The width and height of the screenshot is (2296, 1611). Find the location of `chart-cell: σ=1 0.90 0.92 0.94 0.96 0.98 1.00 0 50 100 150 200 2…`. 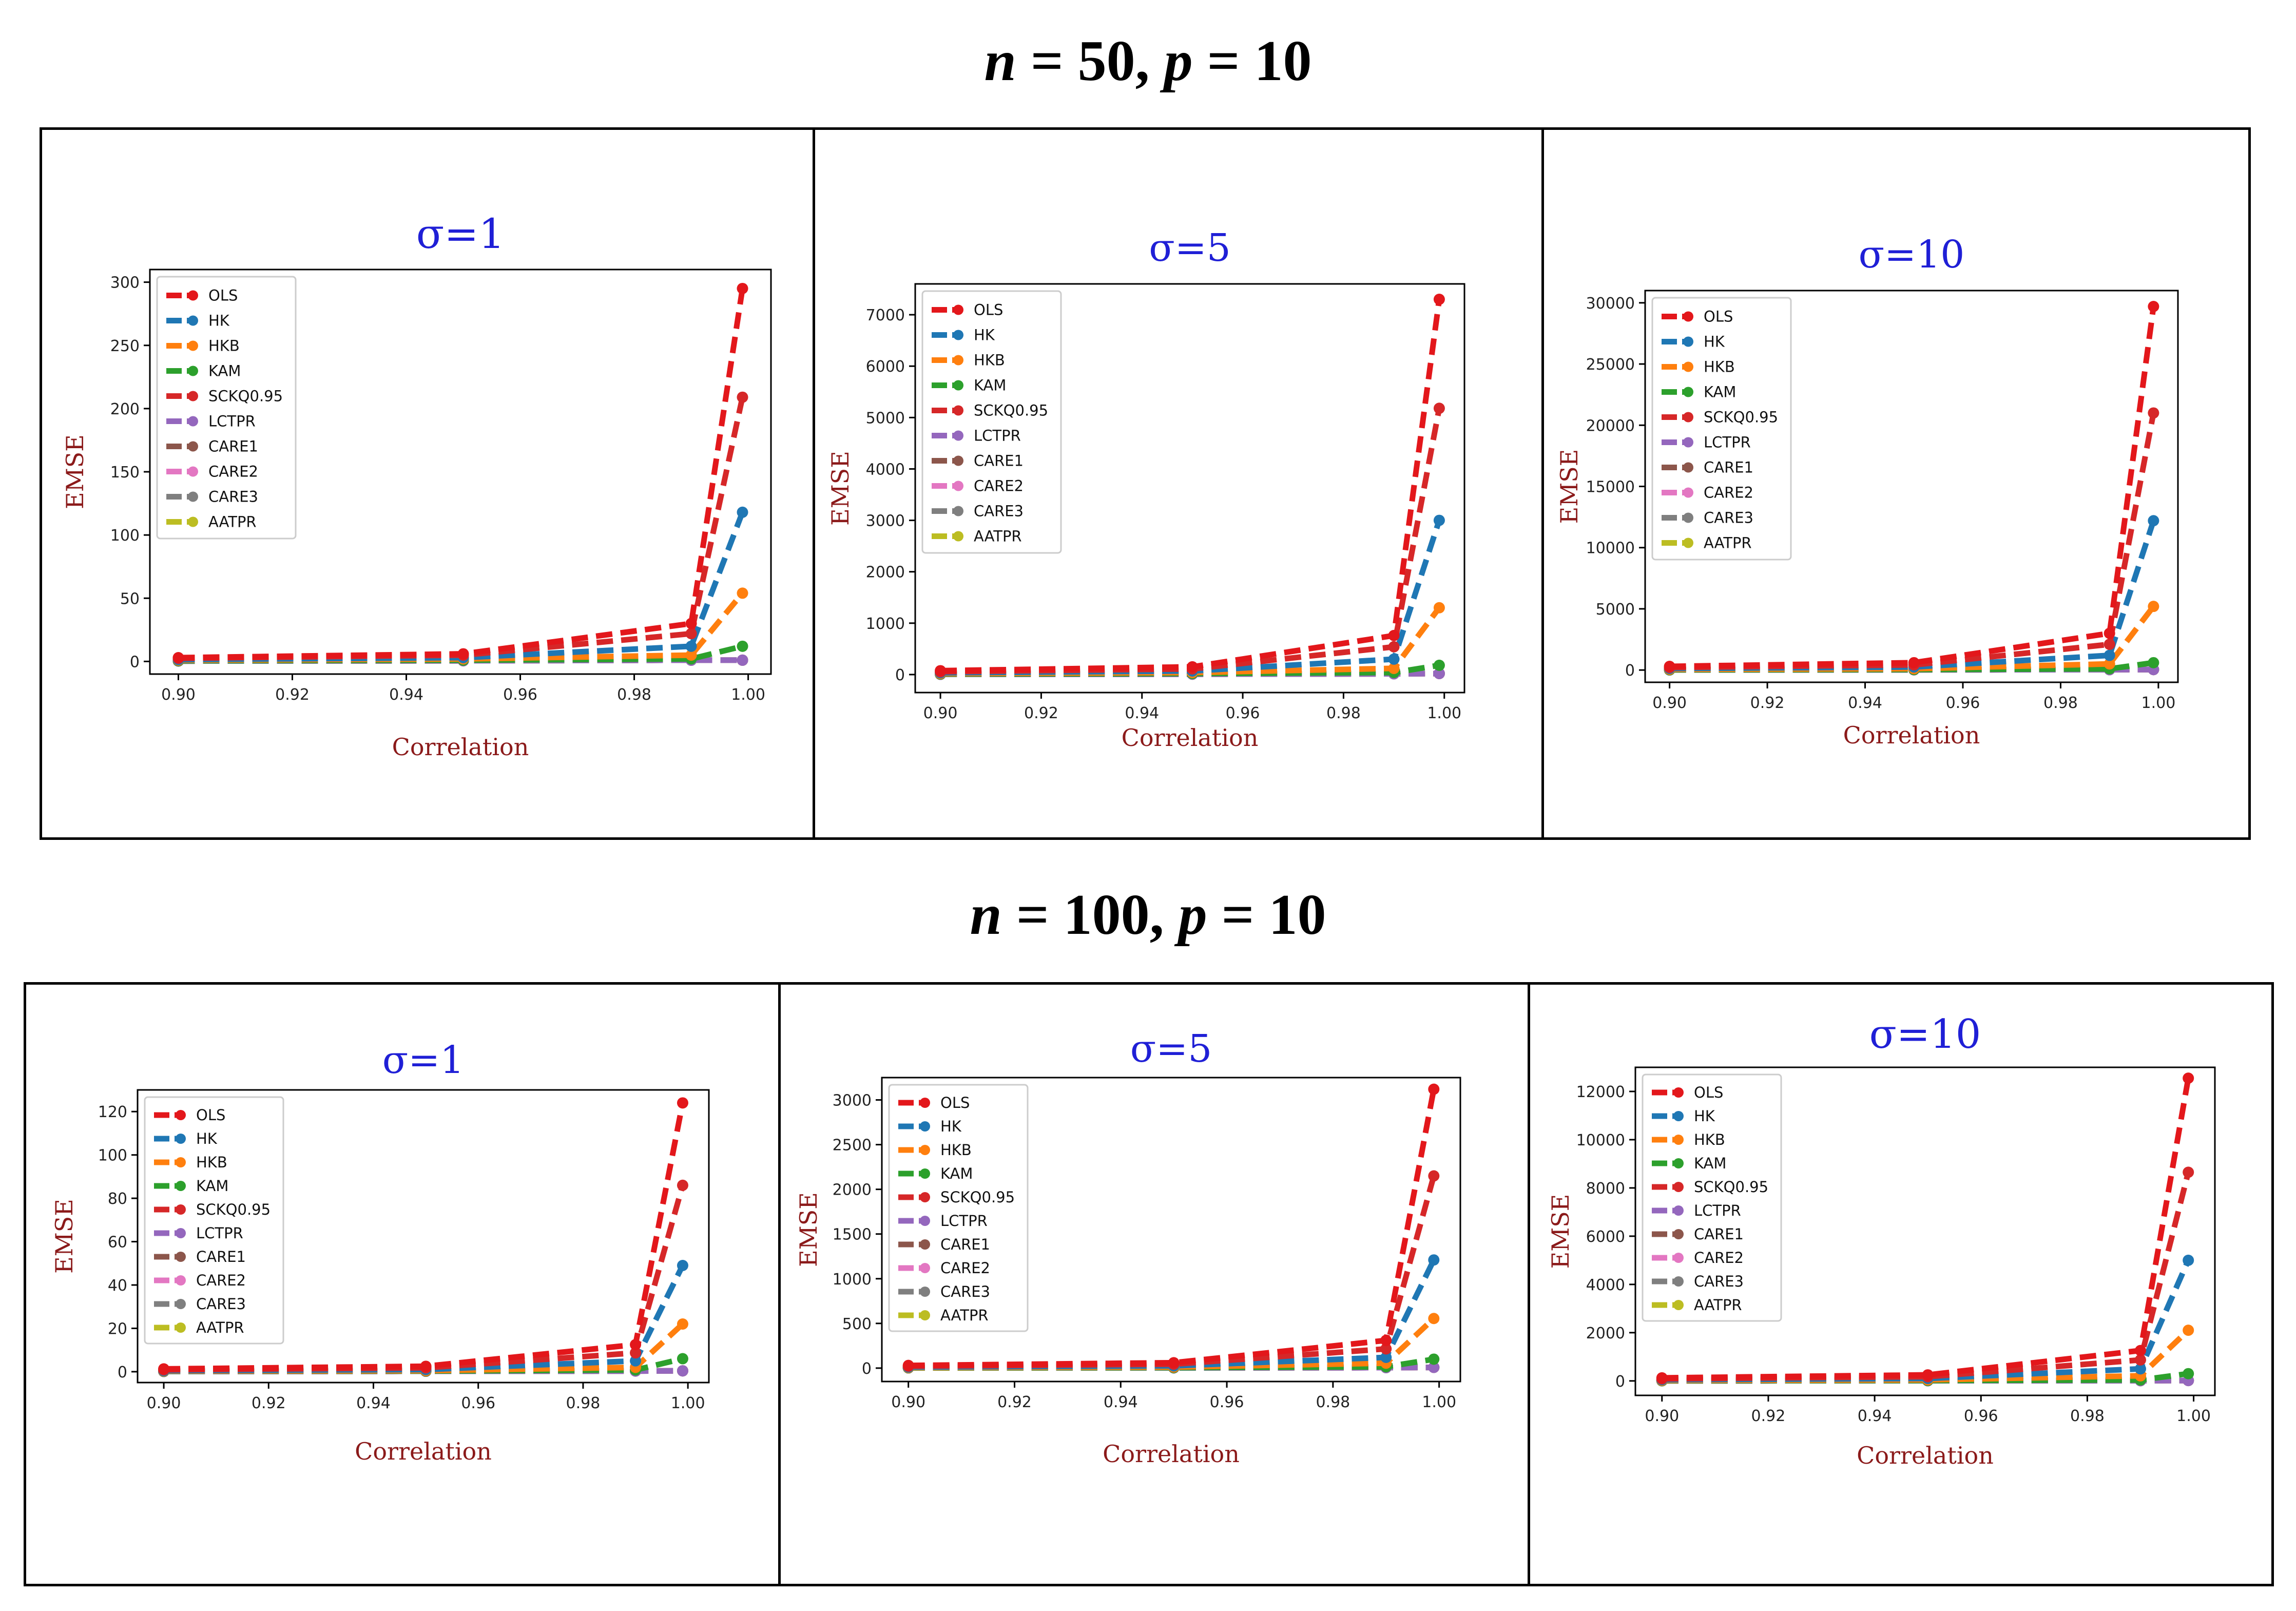

chart-cell: σ=1 0.90 0.92 0.94 0.96 0.98 1.00 0 50 100 150 200 2… is located at coordinates (427, 483).